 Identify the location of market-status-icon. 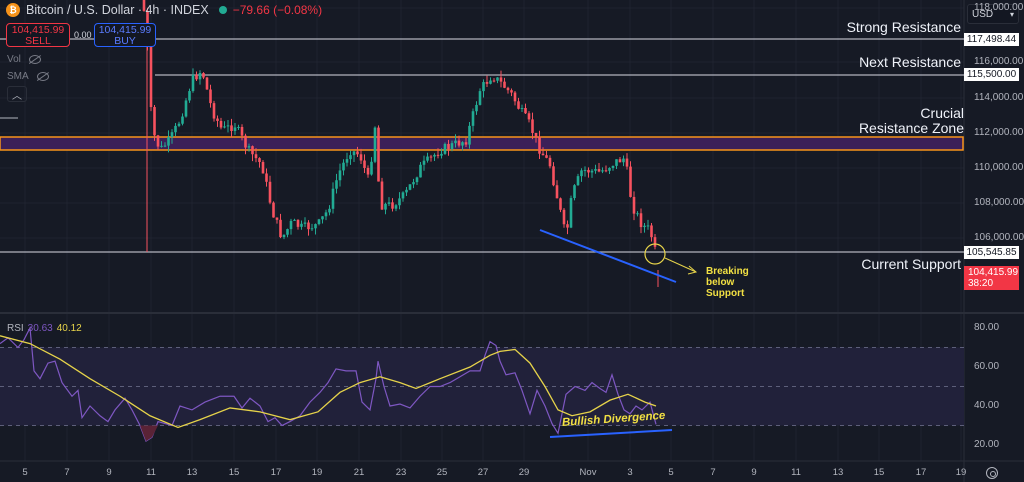
(222, 10).